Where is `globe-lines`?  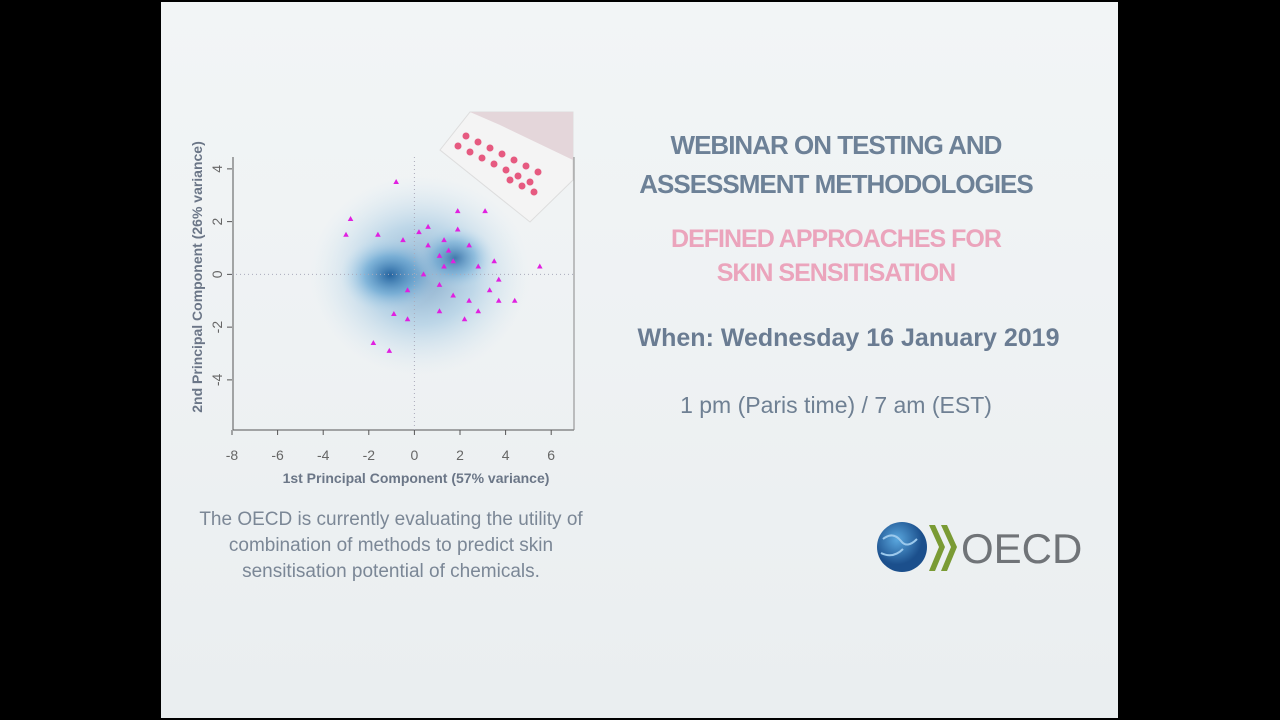 globe-lines is located at coordinates (899, 545).